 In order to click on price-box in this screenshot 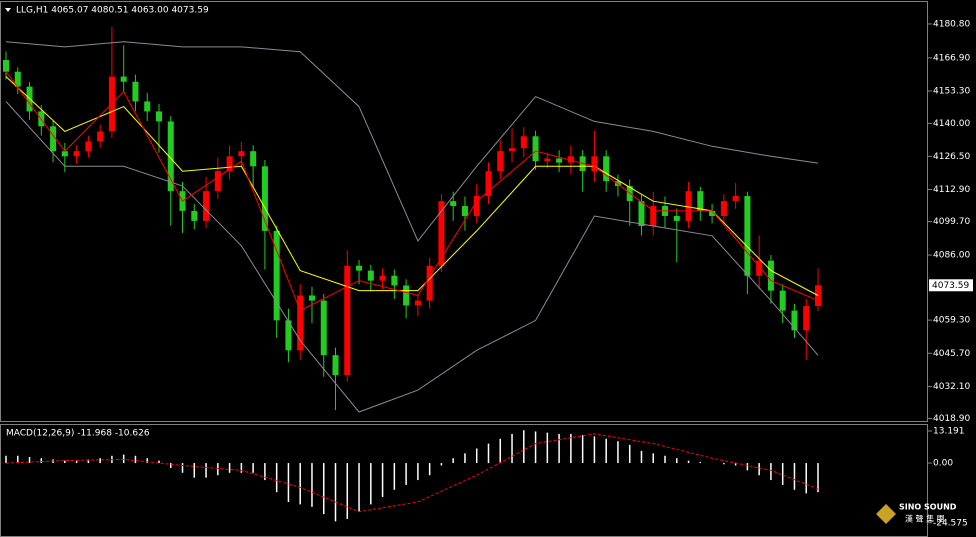, I will do `click(951, 285)`.